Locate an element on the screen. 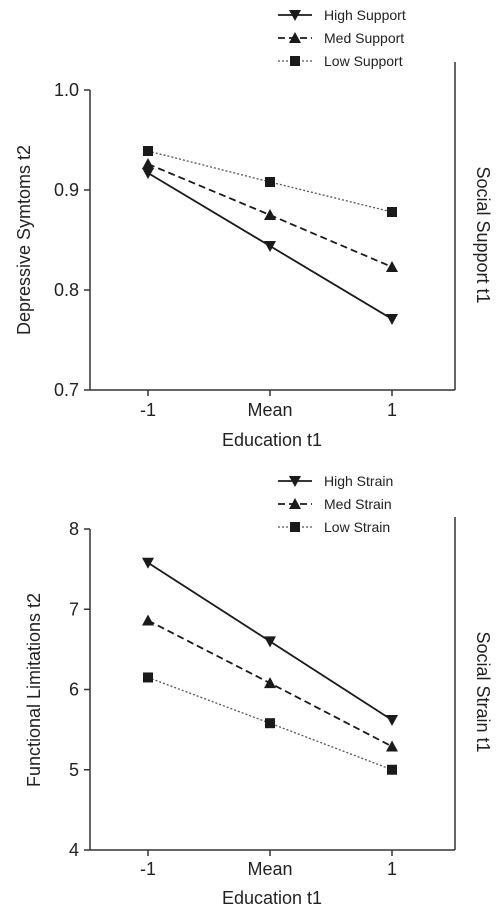  y-tick-label: 1.0 is located at coordinates (66, 90).